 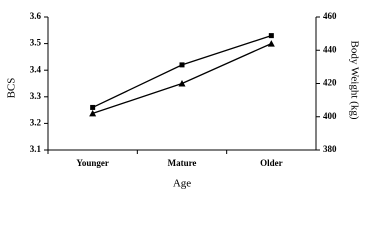 What do you see at coordinates (330, 83) in the screenshot?
I see `y2-tick-label: 420` at bounding box center [330, 83].